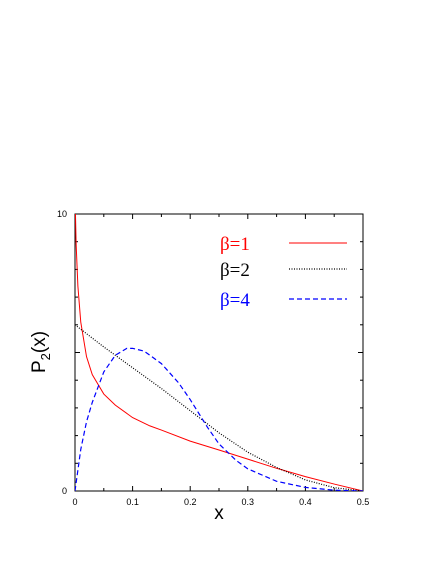  I want to click on x-tick-label: 0.3, so click(248, 502).